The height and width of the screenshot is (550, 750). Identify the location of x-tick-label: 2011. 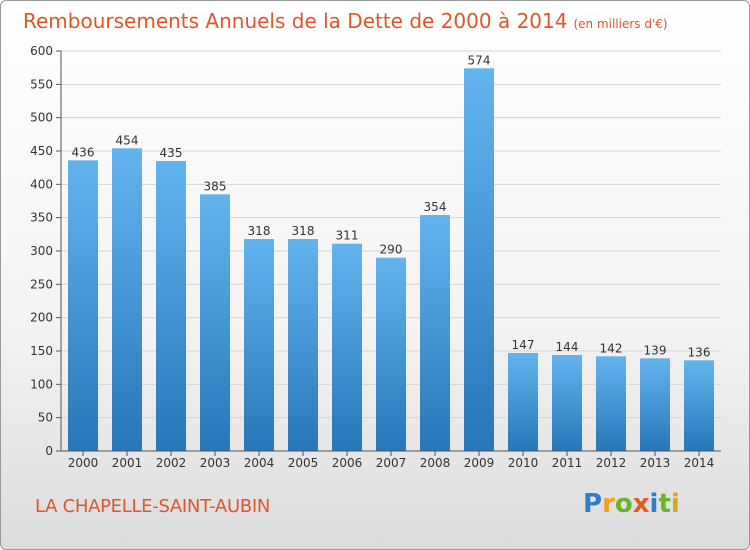
(567, 463).